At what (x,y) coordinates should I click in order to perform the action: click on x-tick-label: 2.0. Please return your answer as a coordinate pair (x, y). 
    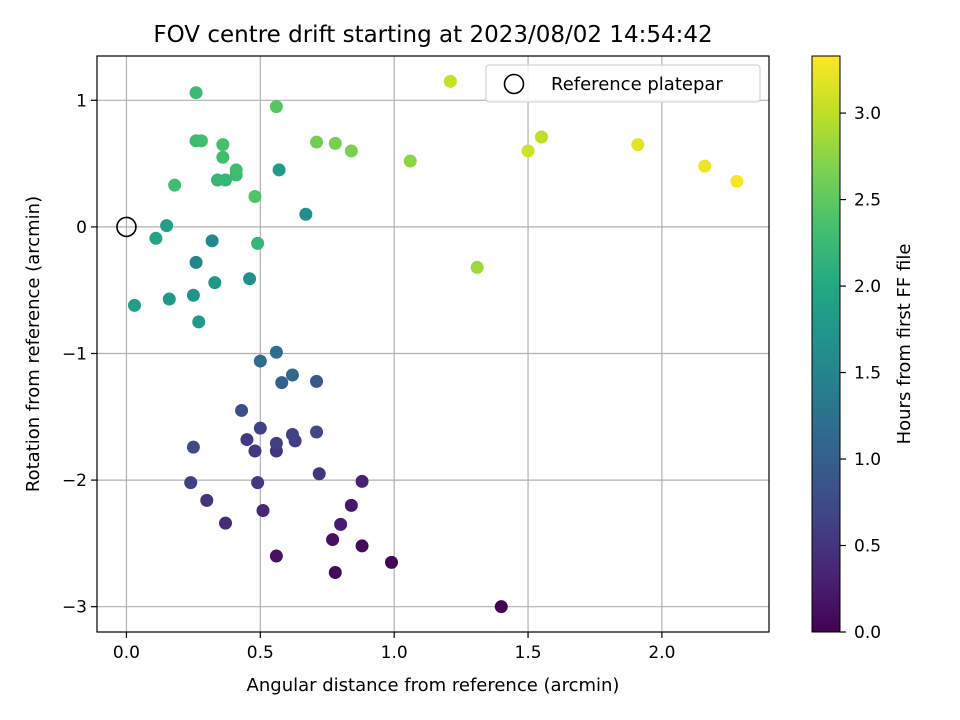
    Looking at the image, I should click on (661, 653).